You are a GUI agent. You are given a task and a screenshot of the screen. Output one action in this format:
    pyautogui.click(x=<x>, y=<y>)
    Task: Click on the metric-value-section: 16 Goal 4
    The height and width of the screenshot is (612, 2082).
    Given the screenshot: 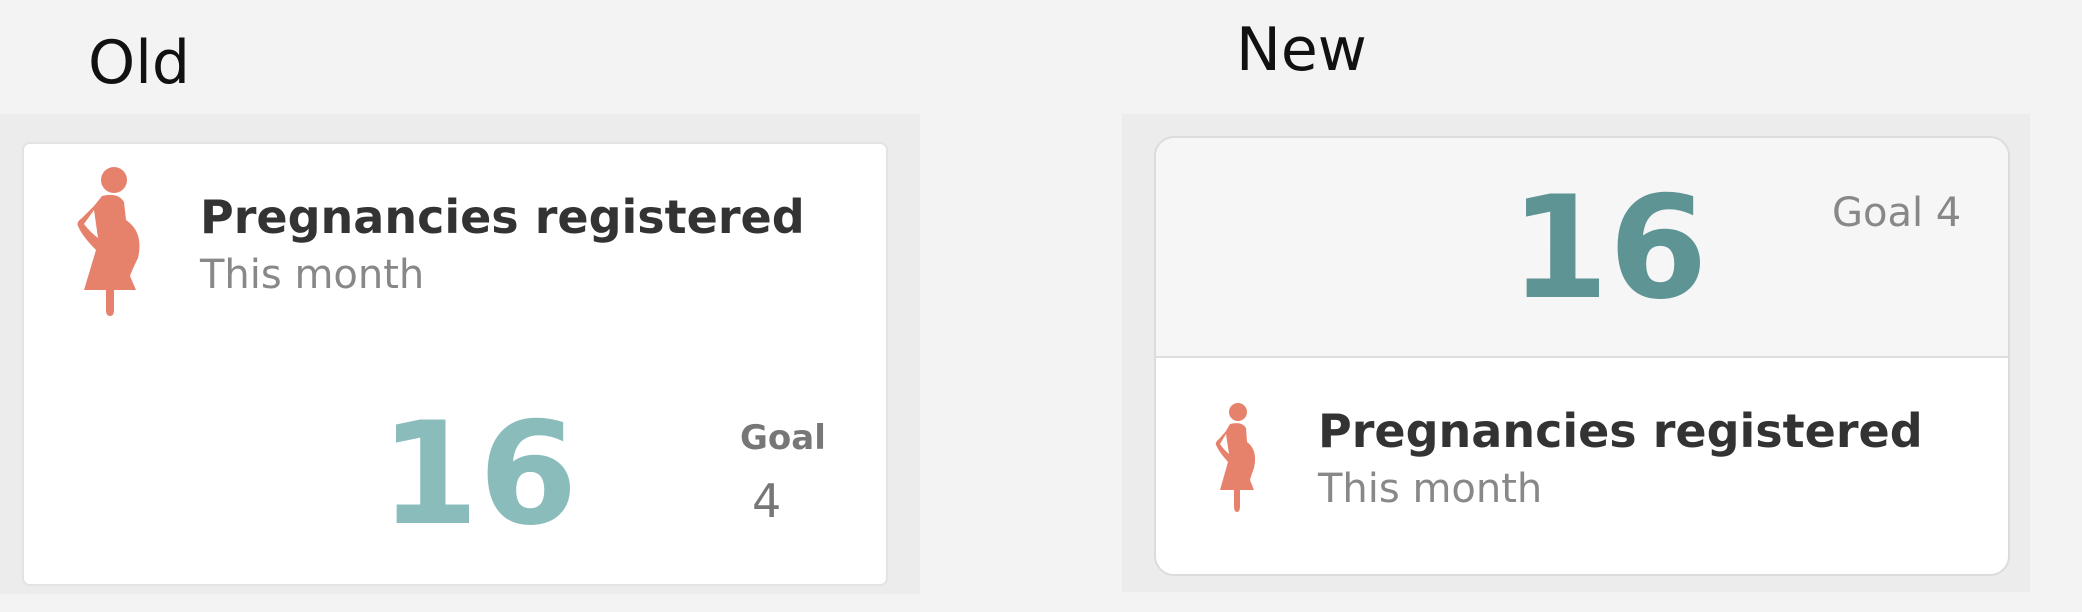 What is the action you would take?
    pyautogui.click(x=1582, y=248)
    